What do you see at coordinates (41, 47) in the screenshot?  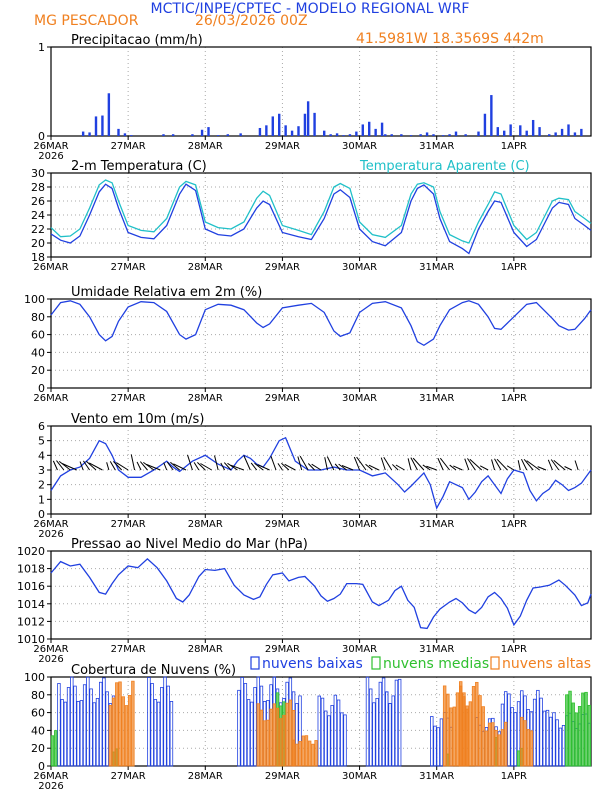 I see `y-tick-label: 1` at bounding box center [41, 47].